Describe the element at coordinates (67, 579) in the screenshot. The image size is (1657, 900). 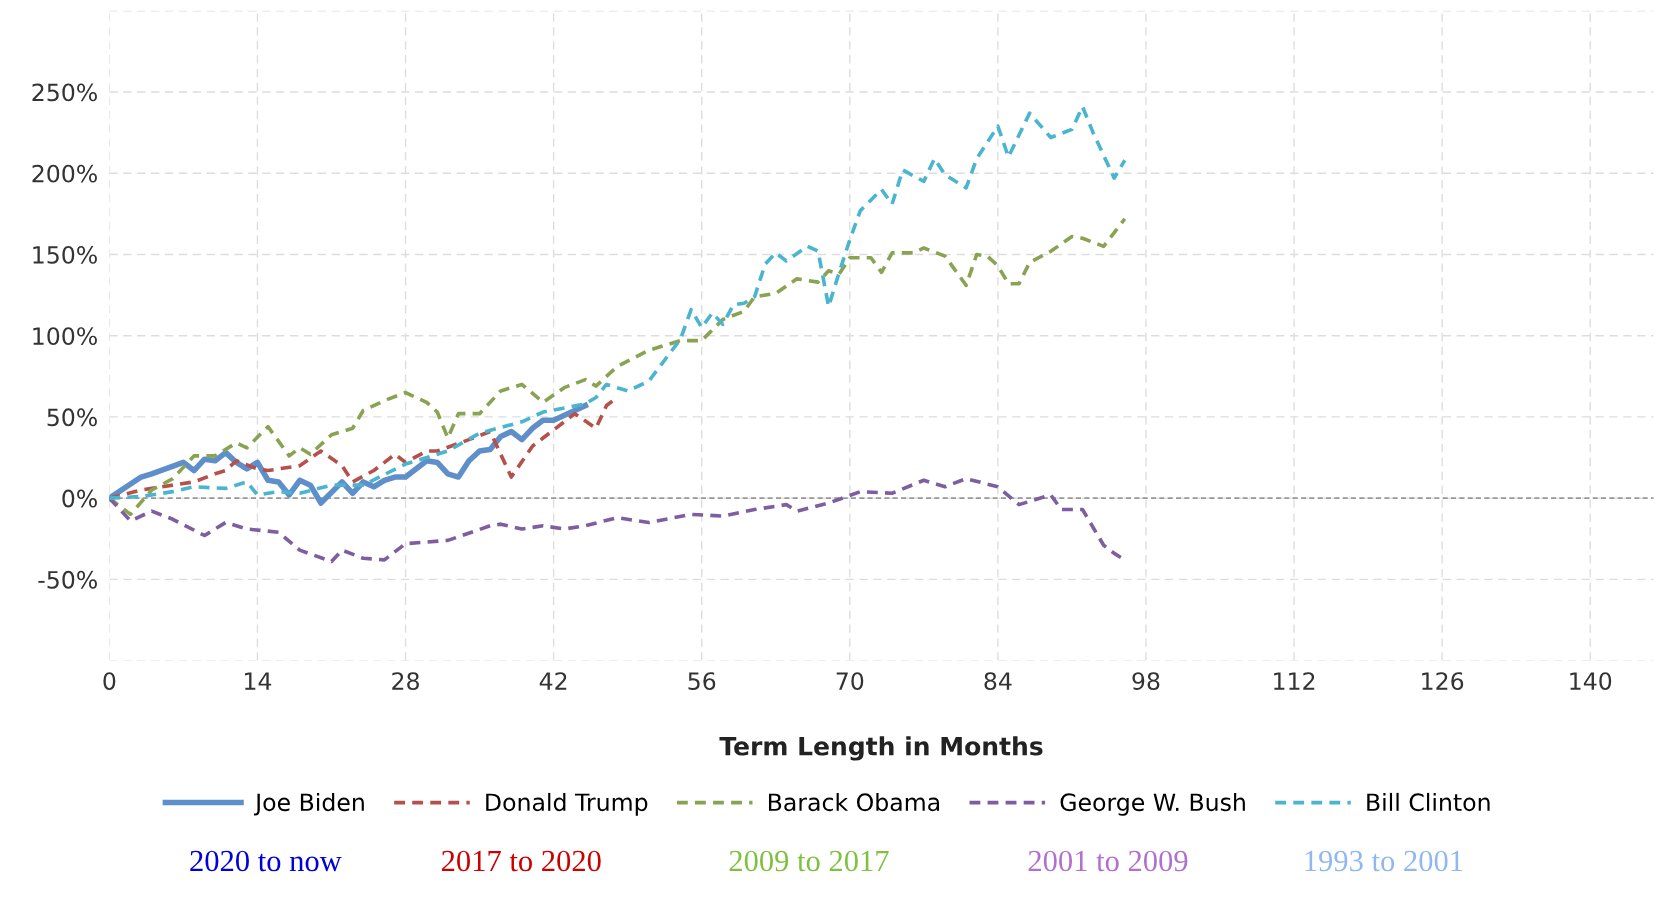
I see `y-tick-label: -50%` at that location.